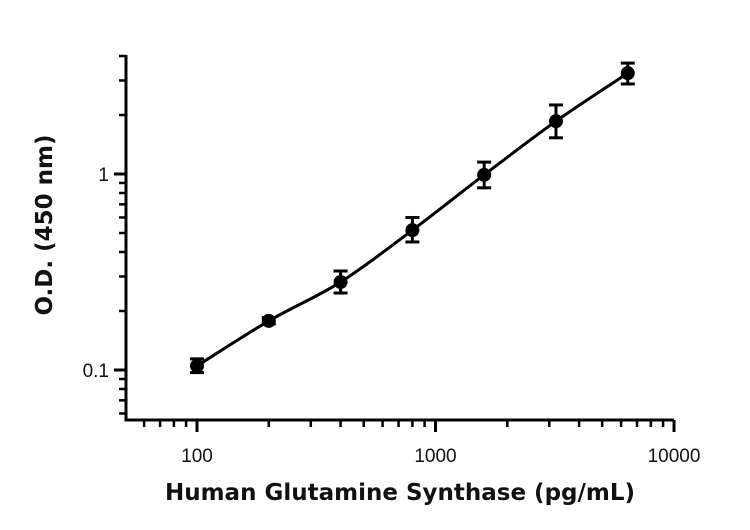 The width and height of the screenshot is (750, 530). What do you see at coordinates (96, 371) in the screenshot?
I see `y-tick-label: 0.1` at bounding box center [96, 371].